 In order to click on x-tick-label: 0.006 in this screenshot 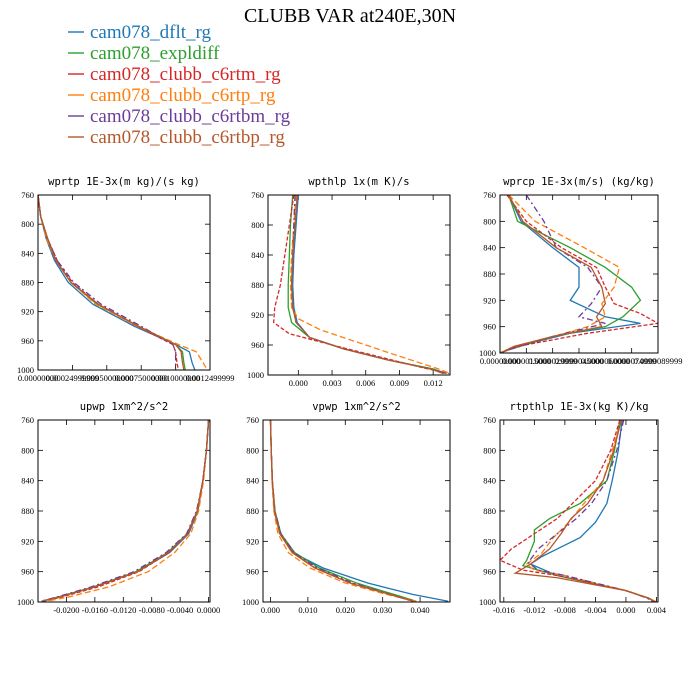, I will do `click(365, 383)`.